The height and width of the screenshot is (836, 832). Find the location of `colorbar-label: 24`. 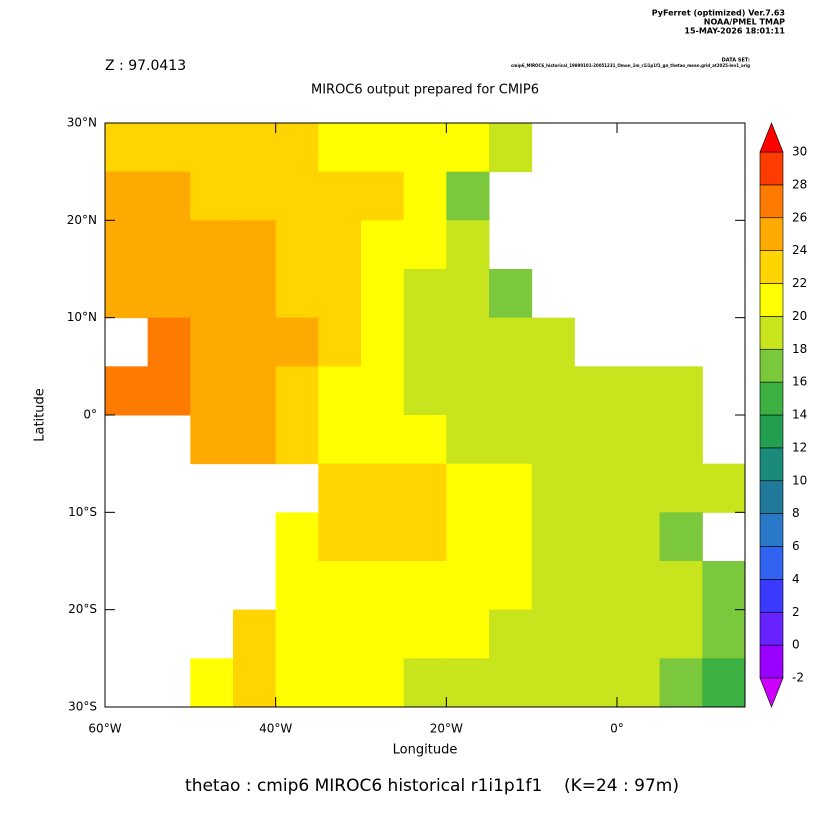

colorbar-label: 24 is located at coordinates (799, 250).